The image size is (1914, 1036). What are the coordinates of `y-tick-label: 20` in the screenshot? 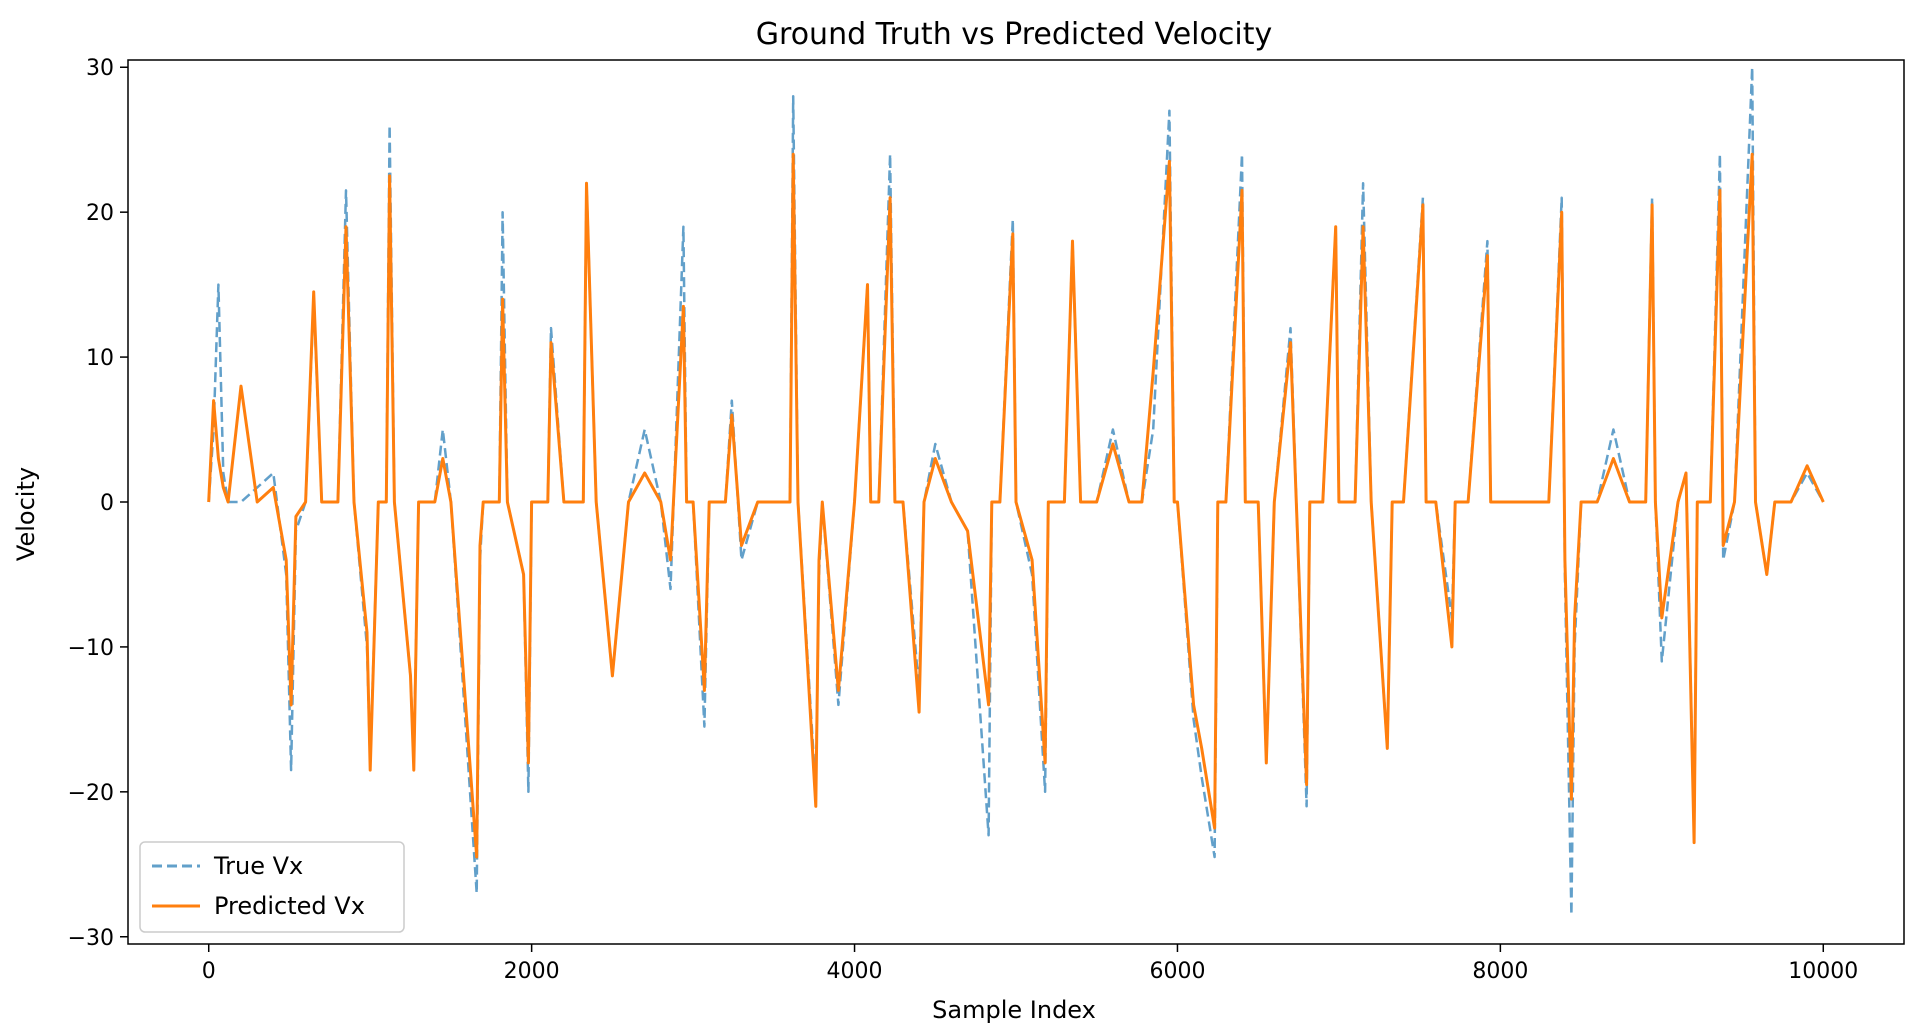 It's located at (100, 213).